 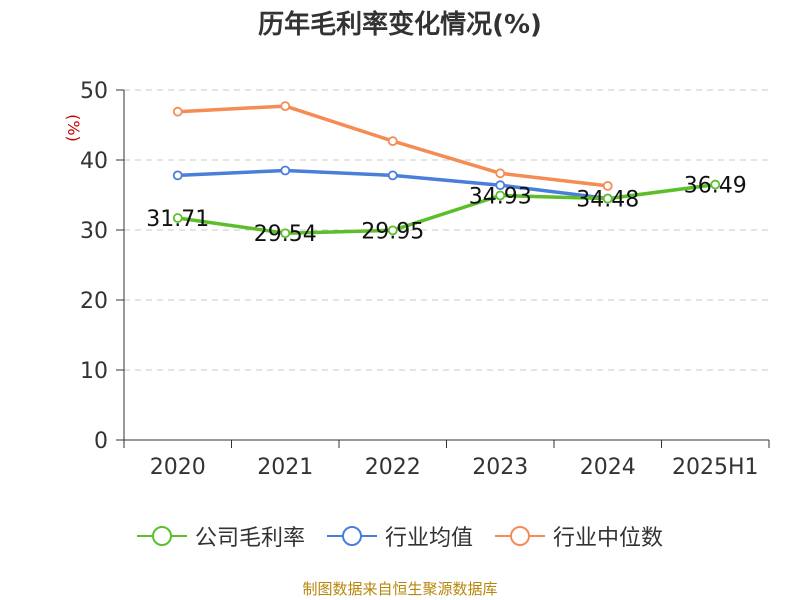 What do you see at coordinates (73, 128) in the screenshot?
I see `y-axis-label: (%)` at bounding box center [73, 128].